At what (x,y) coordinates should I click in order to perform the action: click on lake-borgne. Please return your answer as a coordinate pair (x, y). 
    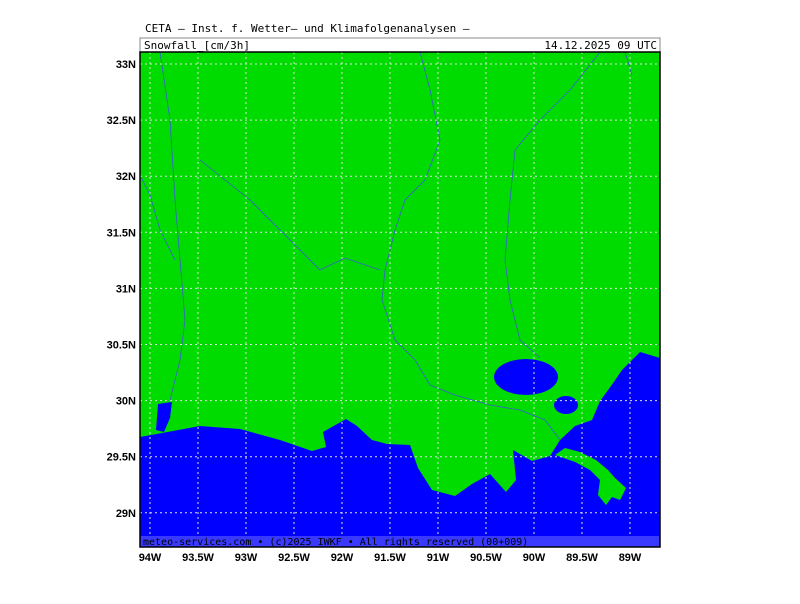
    Looking at the image, I should click on (566, 405).